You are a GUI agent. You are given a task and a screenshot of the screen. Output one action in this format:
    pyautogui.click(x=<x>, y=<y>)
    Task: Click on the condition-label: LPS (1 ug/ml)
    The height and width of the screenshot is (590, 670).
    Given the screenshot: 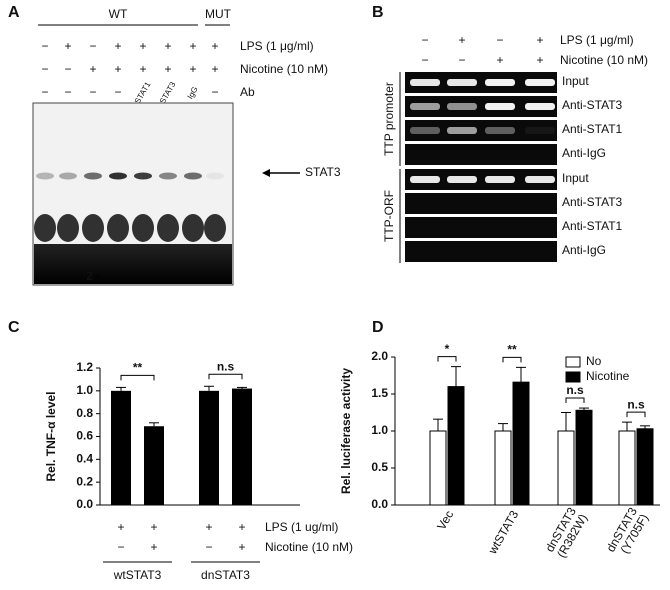 What is the action you would take?
    pyautogui.click(x=301, y=527)
    